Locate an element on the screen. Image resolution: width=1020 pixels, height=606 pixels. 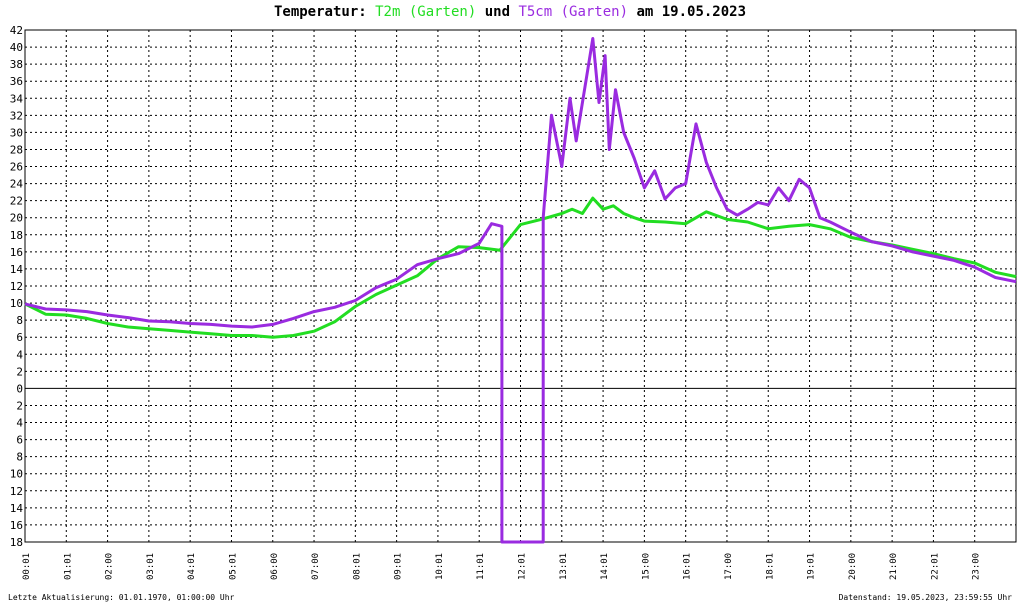
y-tick-label: 20 is located at coordinates (16, 218).